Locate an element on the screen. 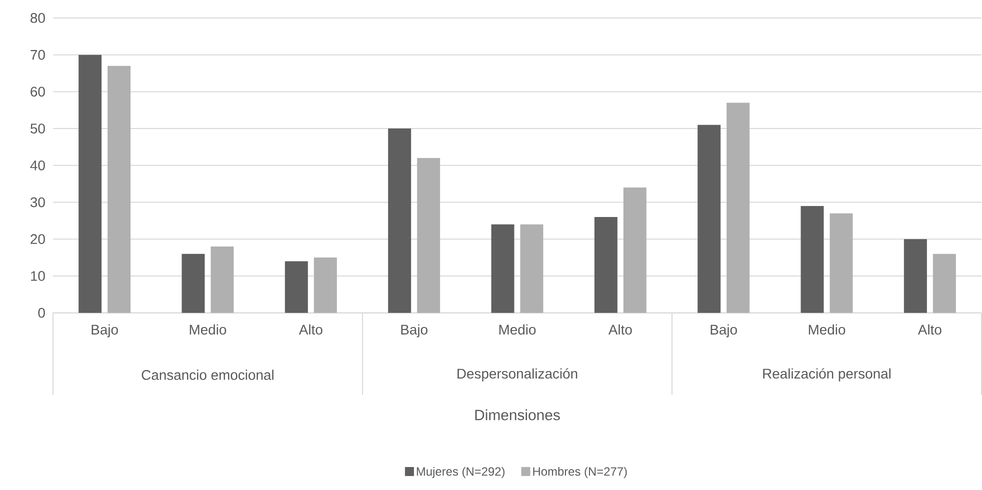 The height and width of the screenshot is (490, 982). y-tick-label: 80 is located at coordinates (37, 18).